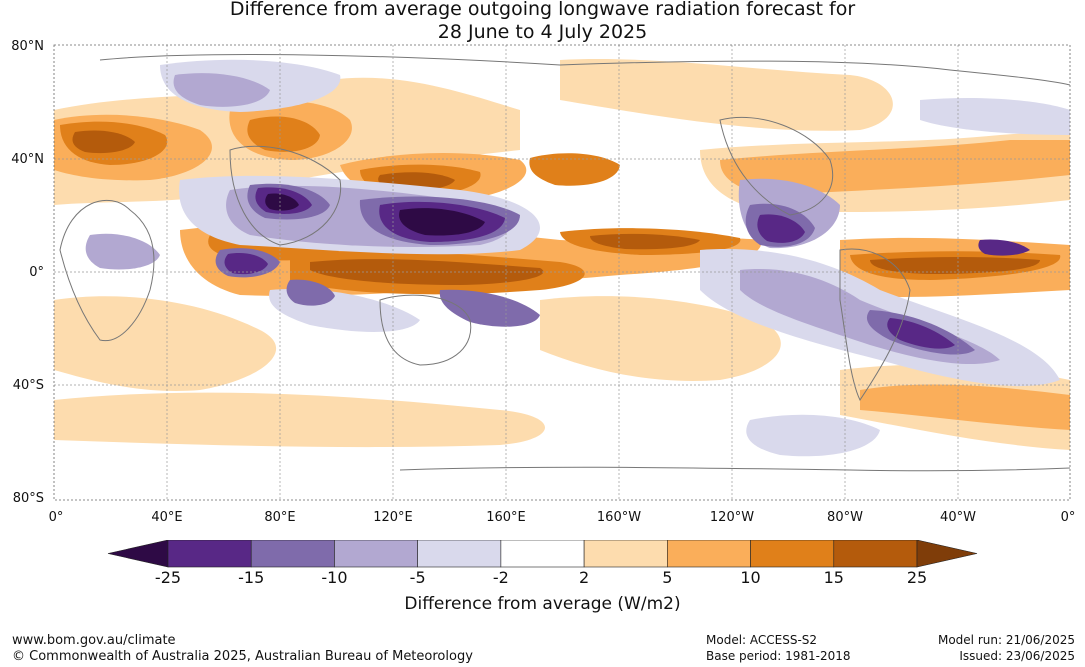 The height and width of the screenshot is (667, 1085). What do you see at coordinates (27, 159) in the screenshot?
I see `lat-label: 40°N` at bounding box center [27, 159].